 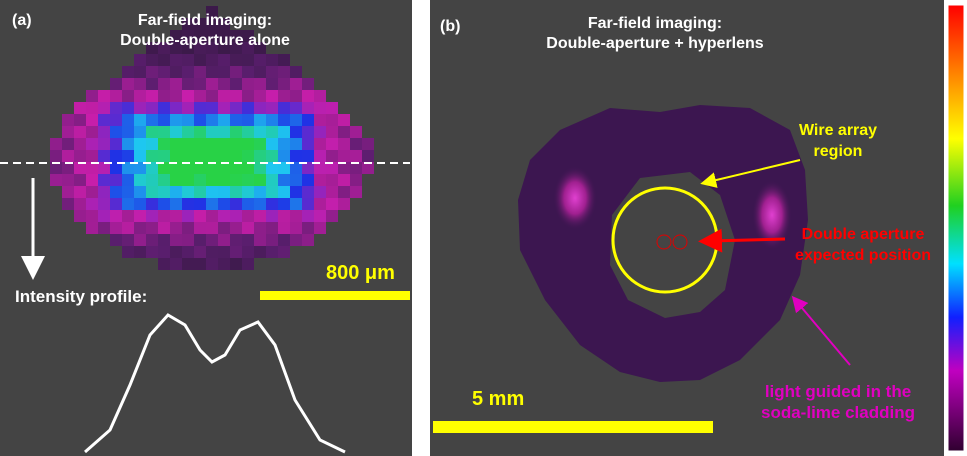 What do you see at coordinates (335, 295) in the screenshot?
I see `scale-bar` at bounding box center [335, 295].